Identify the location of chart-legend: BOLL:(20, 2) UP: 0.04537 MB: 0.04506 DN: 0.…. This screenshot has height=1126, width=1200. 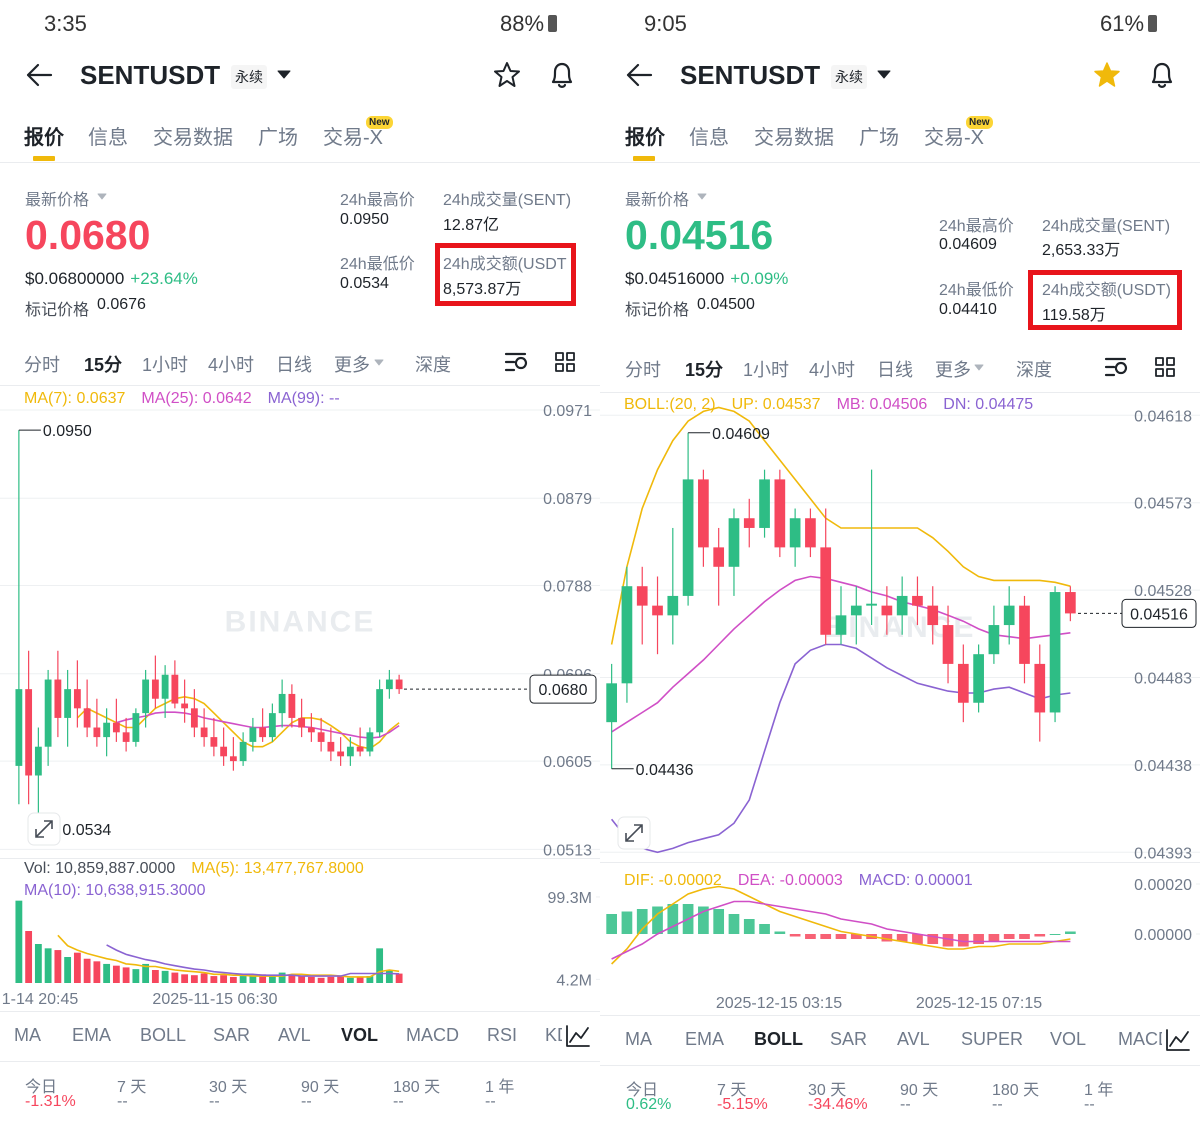
(904, 405).